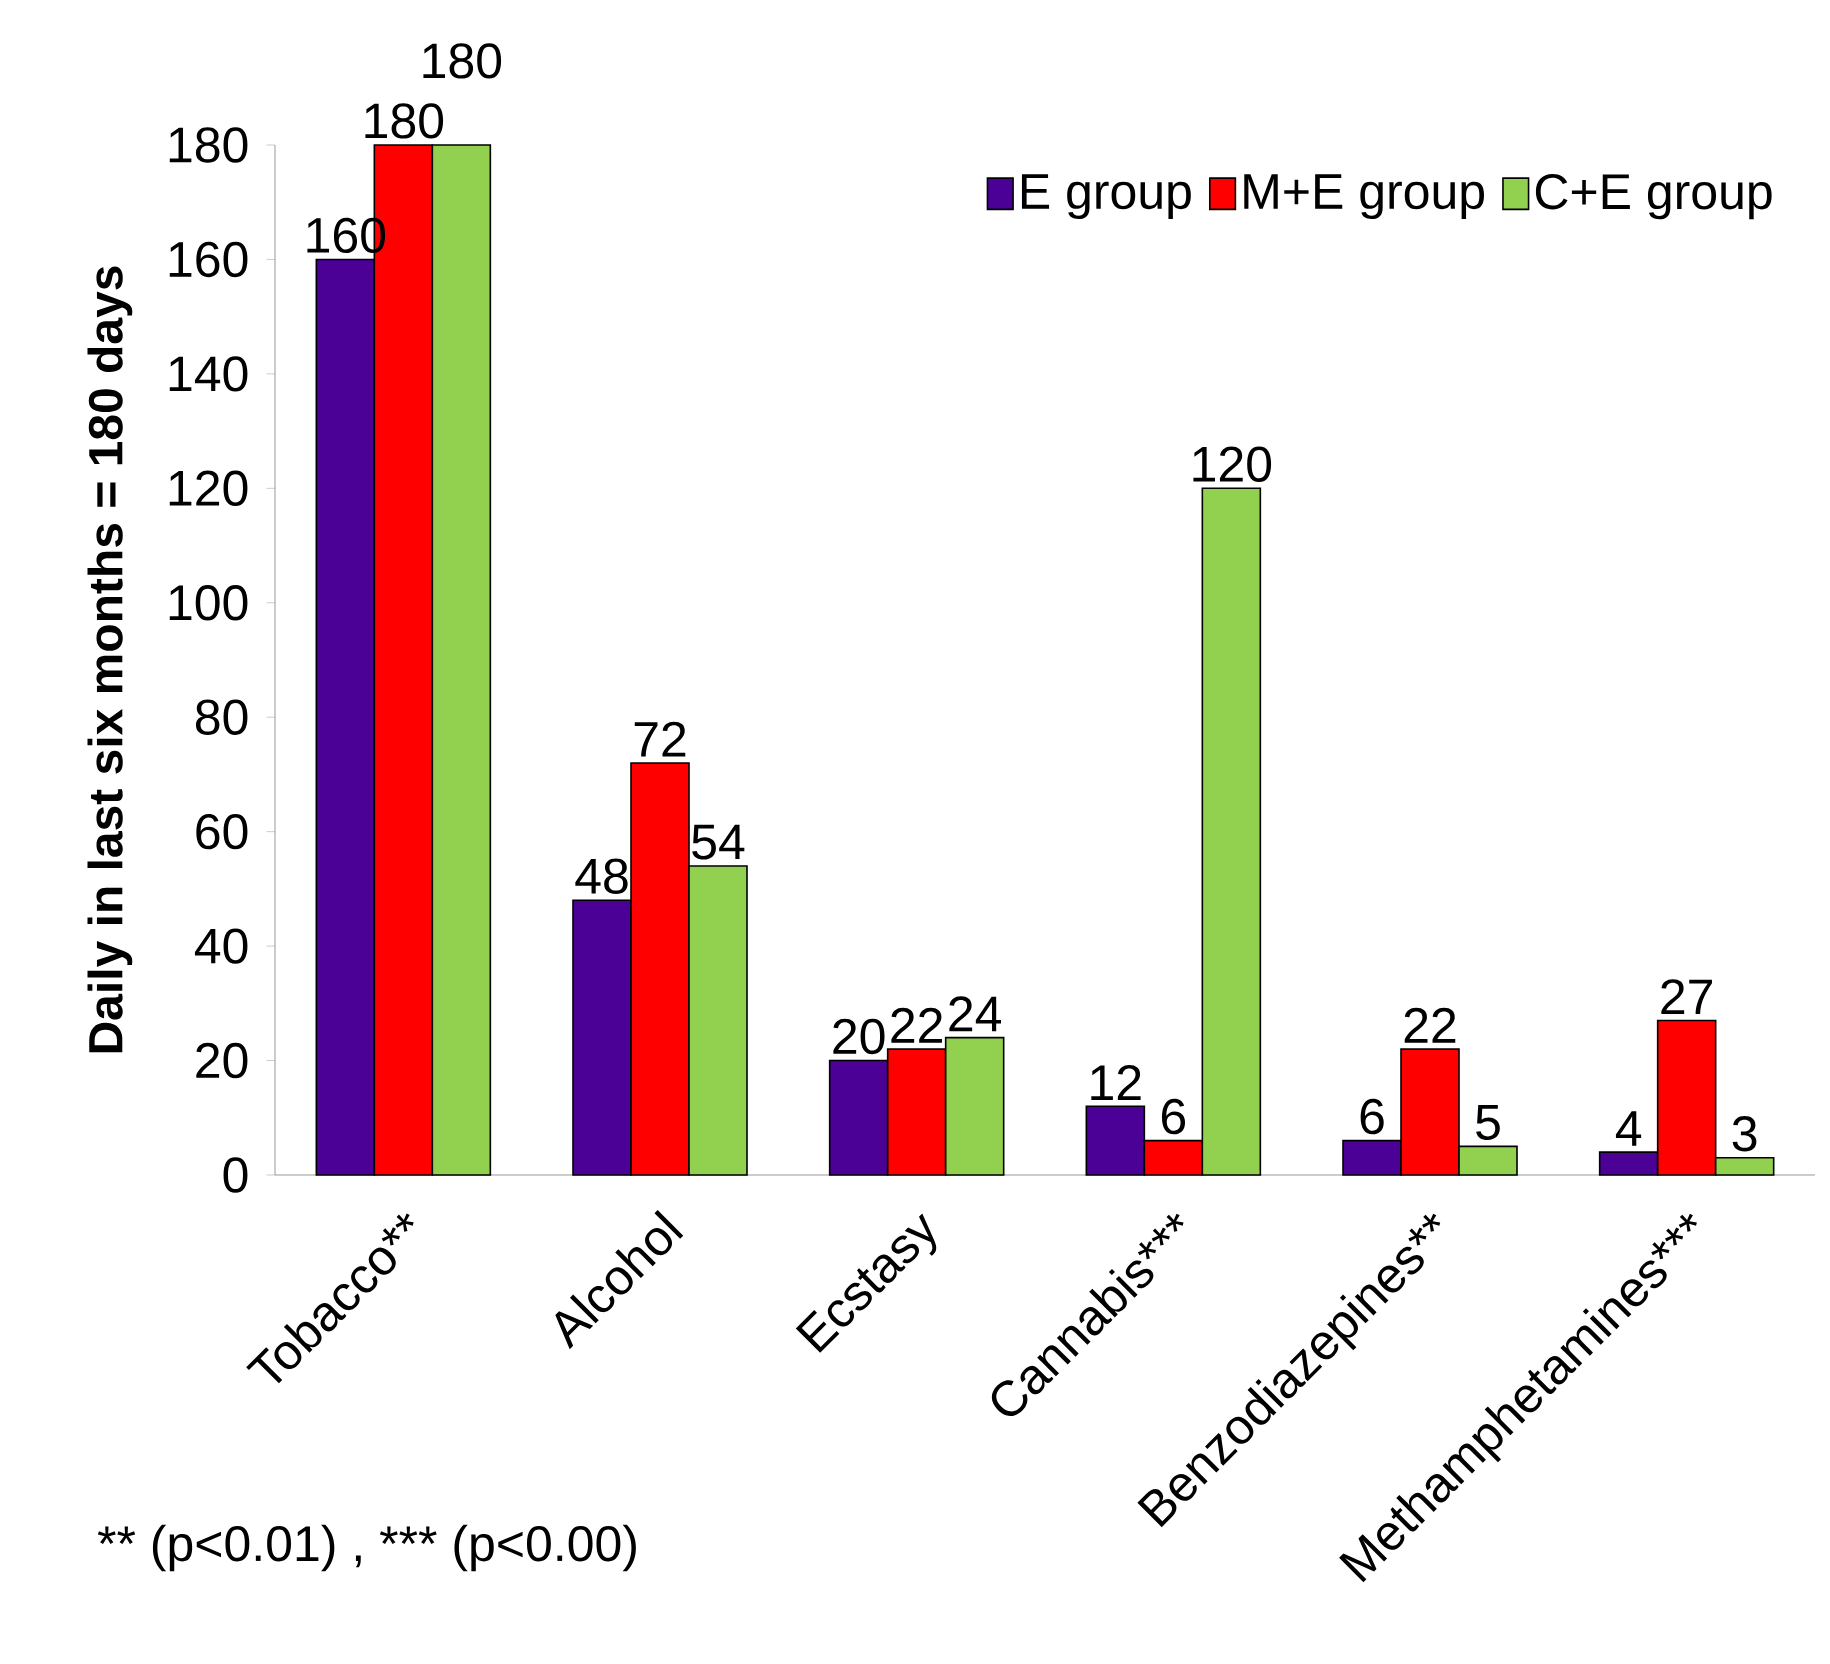 The image size is (1830, 1664). What do you see at coordinates (859, 1036) in the screenshot?
I see `data-label: 20` at bounding box center [859, 1036].